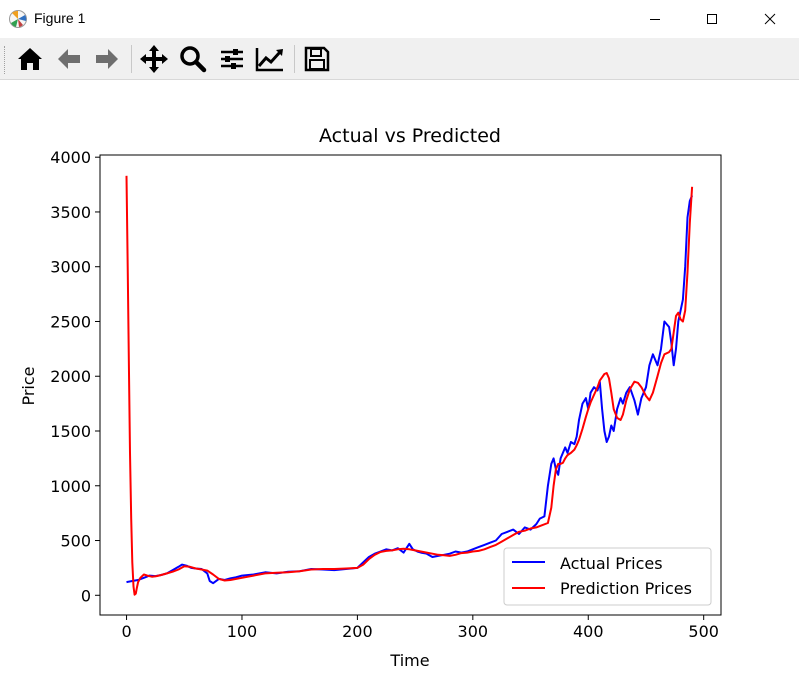 This screenshot has width=799, height=684. What do you see at coordinates (6, 60) in the screenshot?
I see `toolbar-grip` at bounding box center [6, 60].